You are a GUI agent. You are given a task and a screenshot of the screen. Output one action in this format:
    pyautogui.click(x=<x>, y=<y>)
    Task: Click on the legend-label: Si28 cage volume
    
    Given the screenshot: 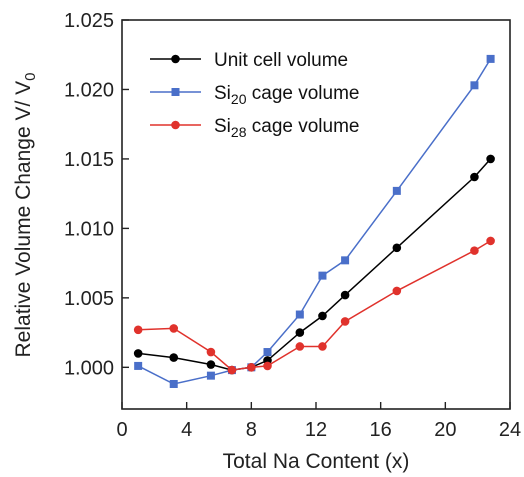 What is the action you would take?
    pyautogui.click(x=287, y=128)
    